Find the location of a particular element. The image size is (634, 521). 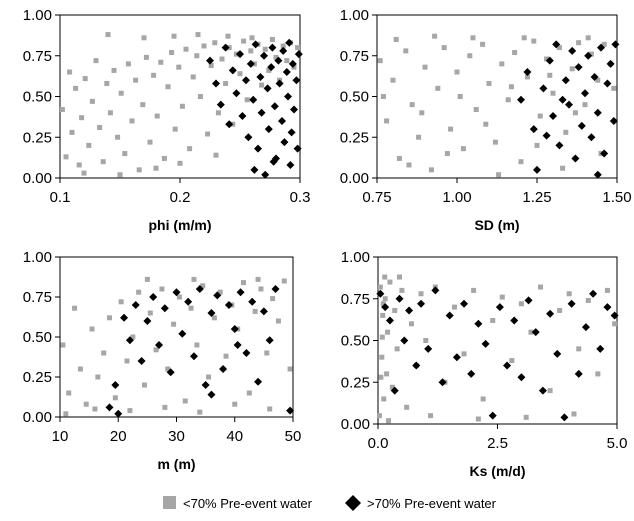

y-tick-label-phi: 1.00 is located at coordinates (37, 15).